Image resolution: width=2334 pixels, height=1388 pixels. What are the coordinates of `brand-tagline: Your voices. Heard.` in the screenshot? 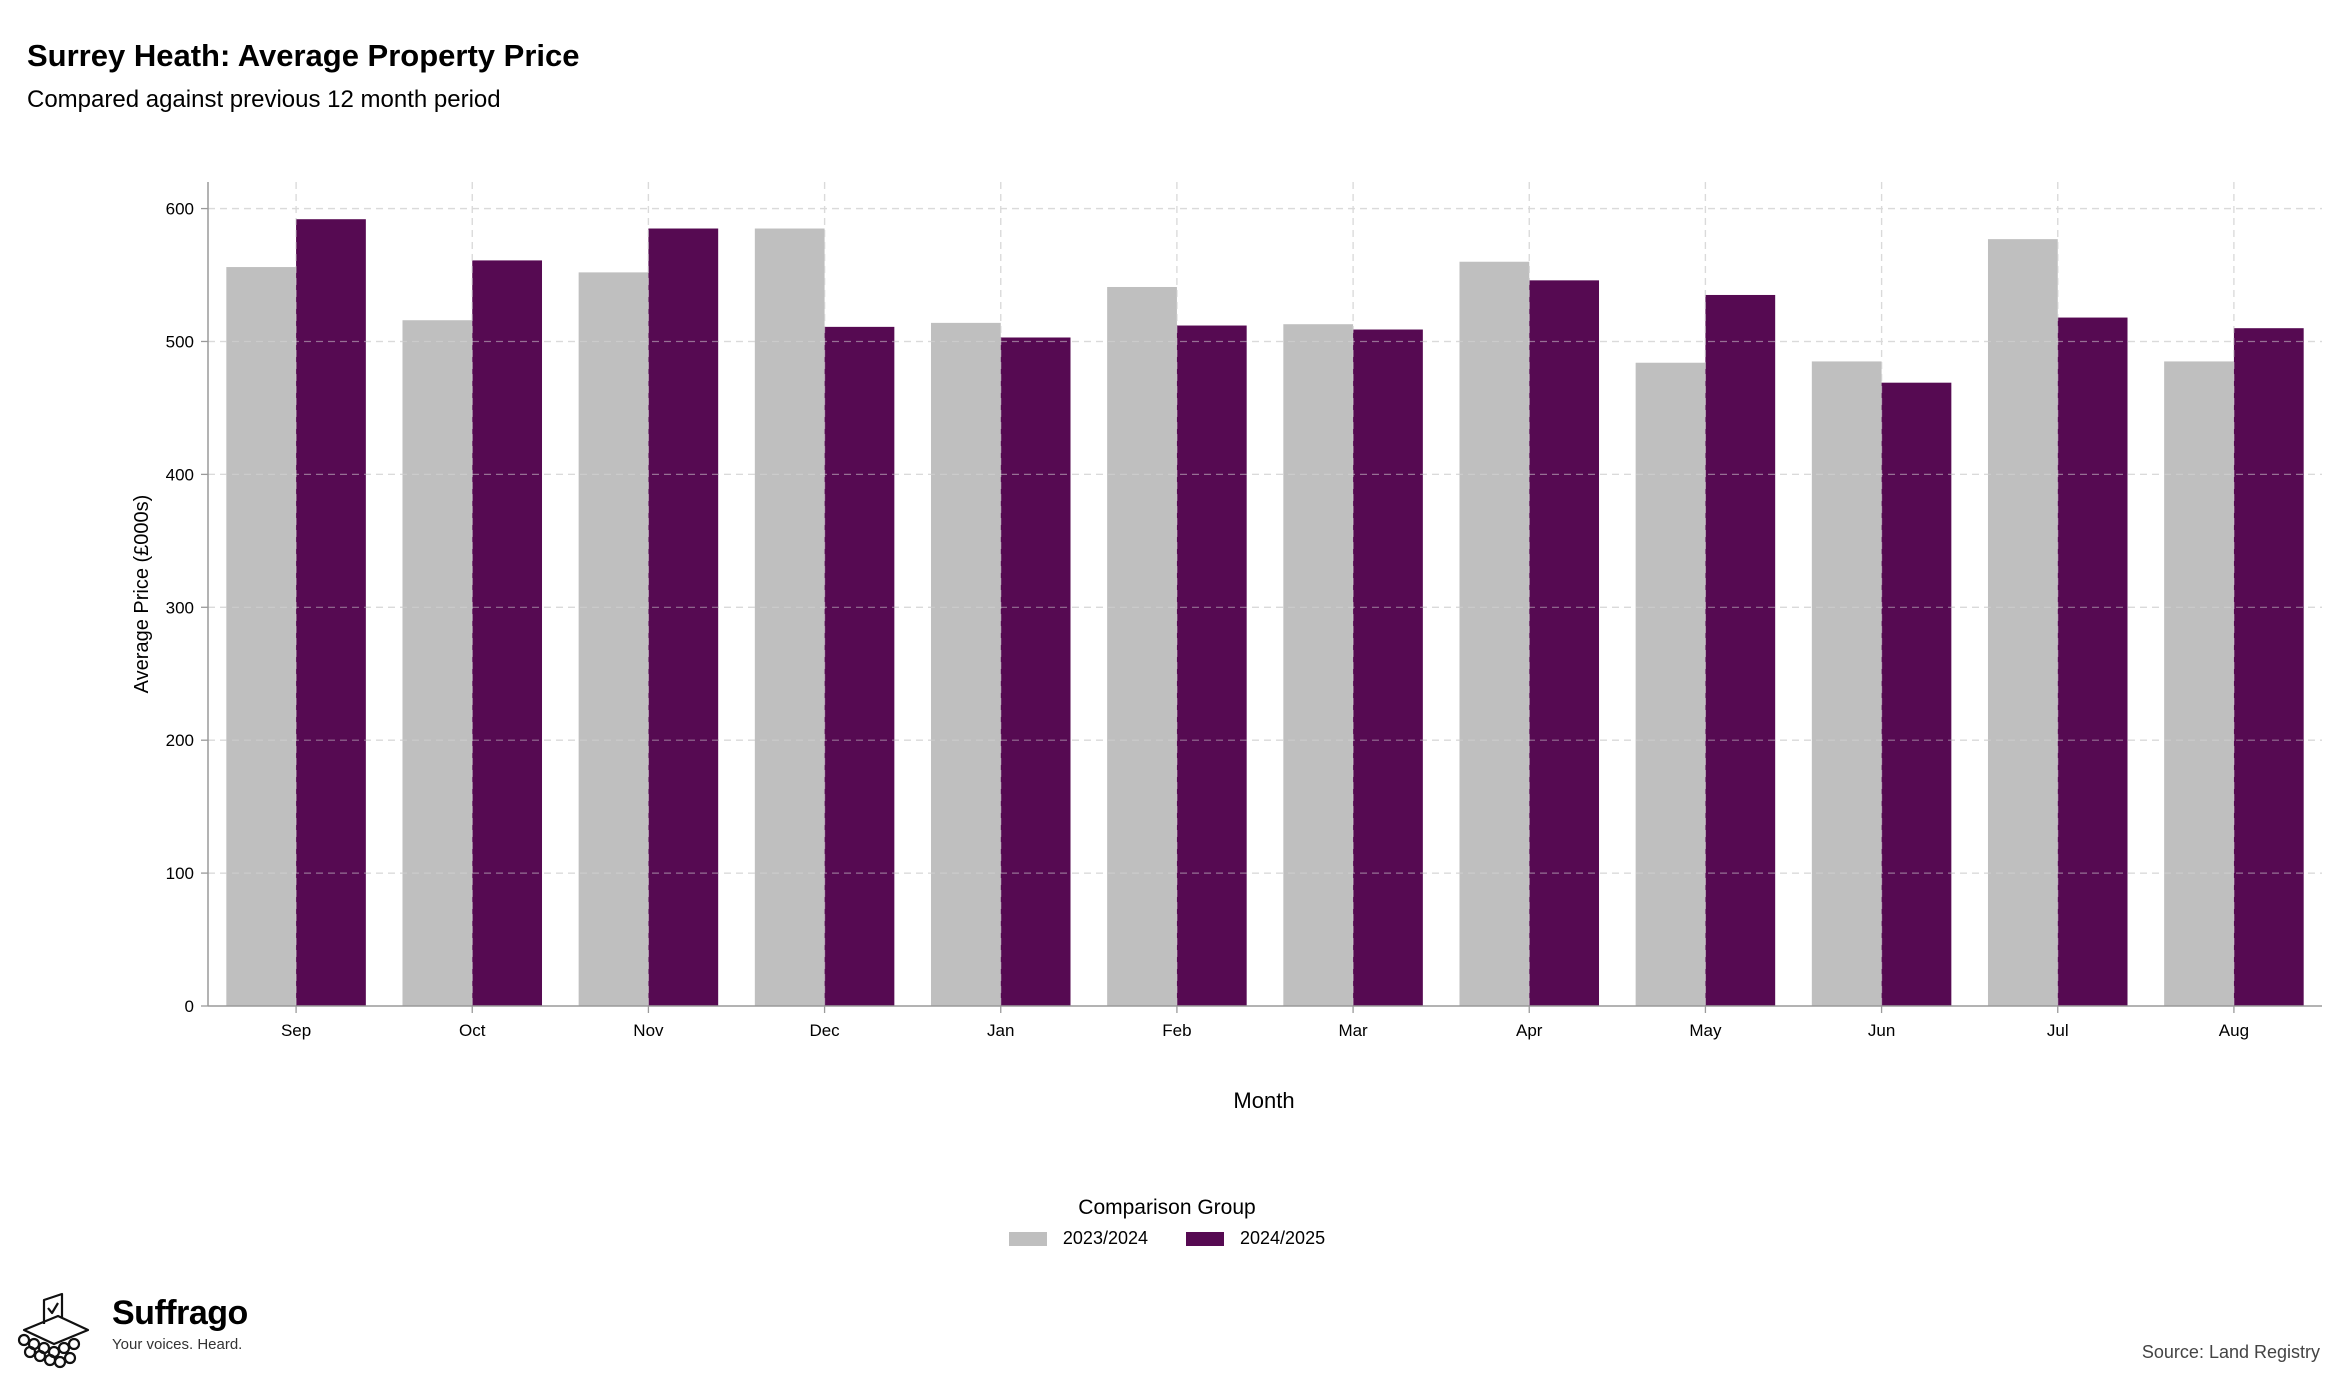 It's located at (177, 1344).